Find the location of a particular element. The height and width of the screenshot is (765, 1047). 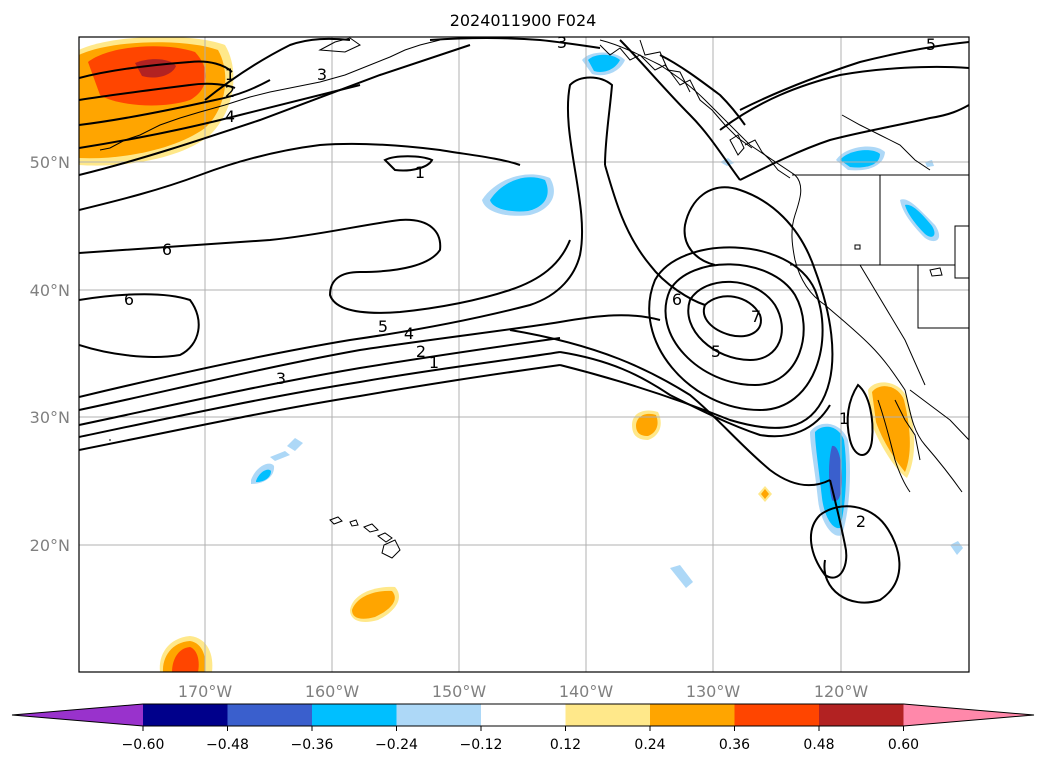

lat-labels: 50°N 40°N 30°N 20°N is located at coordinates (50, 354).